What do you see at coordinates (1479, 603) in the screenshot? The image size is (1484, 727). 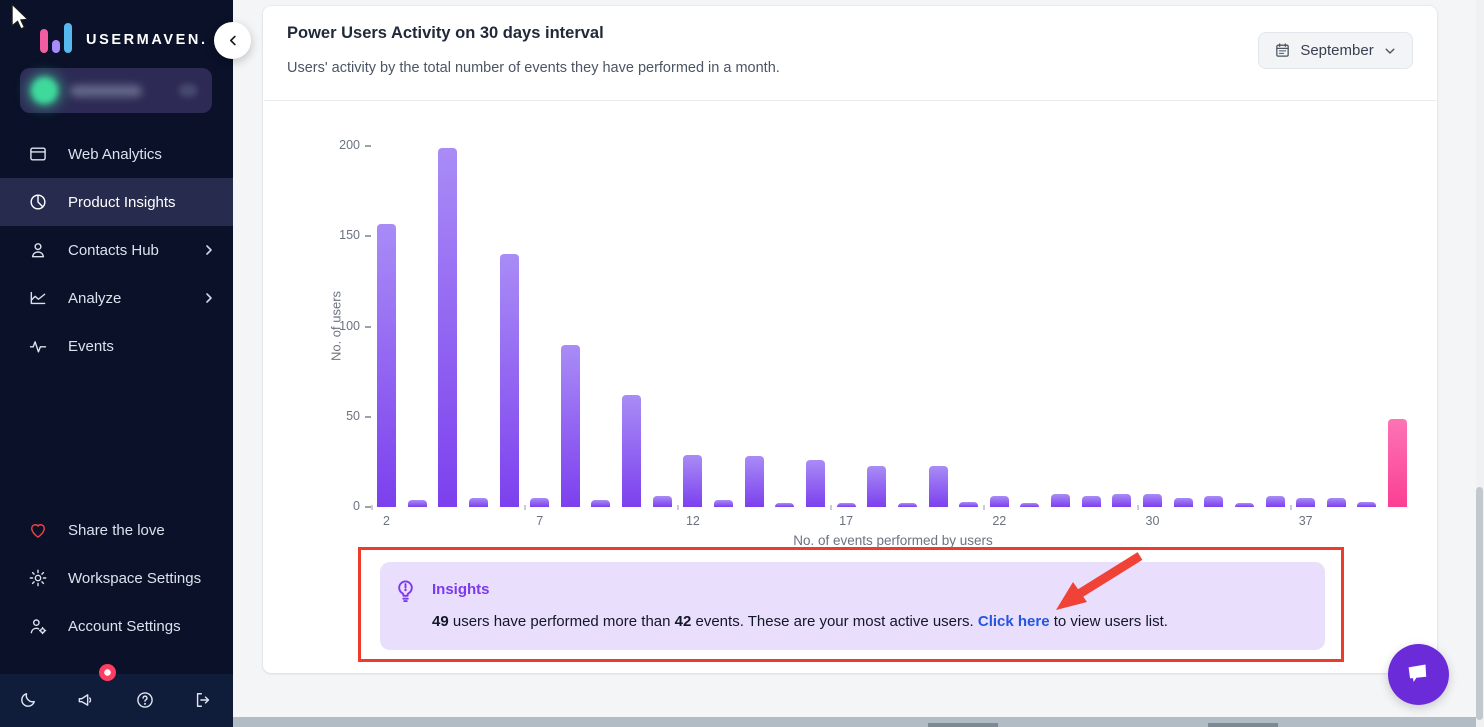 I see `scrollbar-thumb` at bounding box center [1479, 603].